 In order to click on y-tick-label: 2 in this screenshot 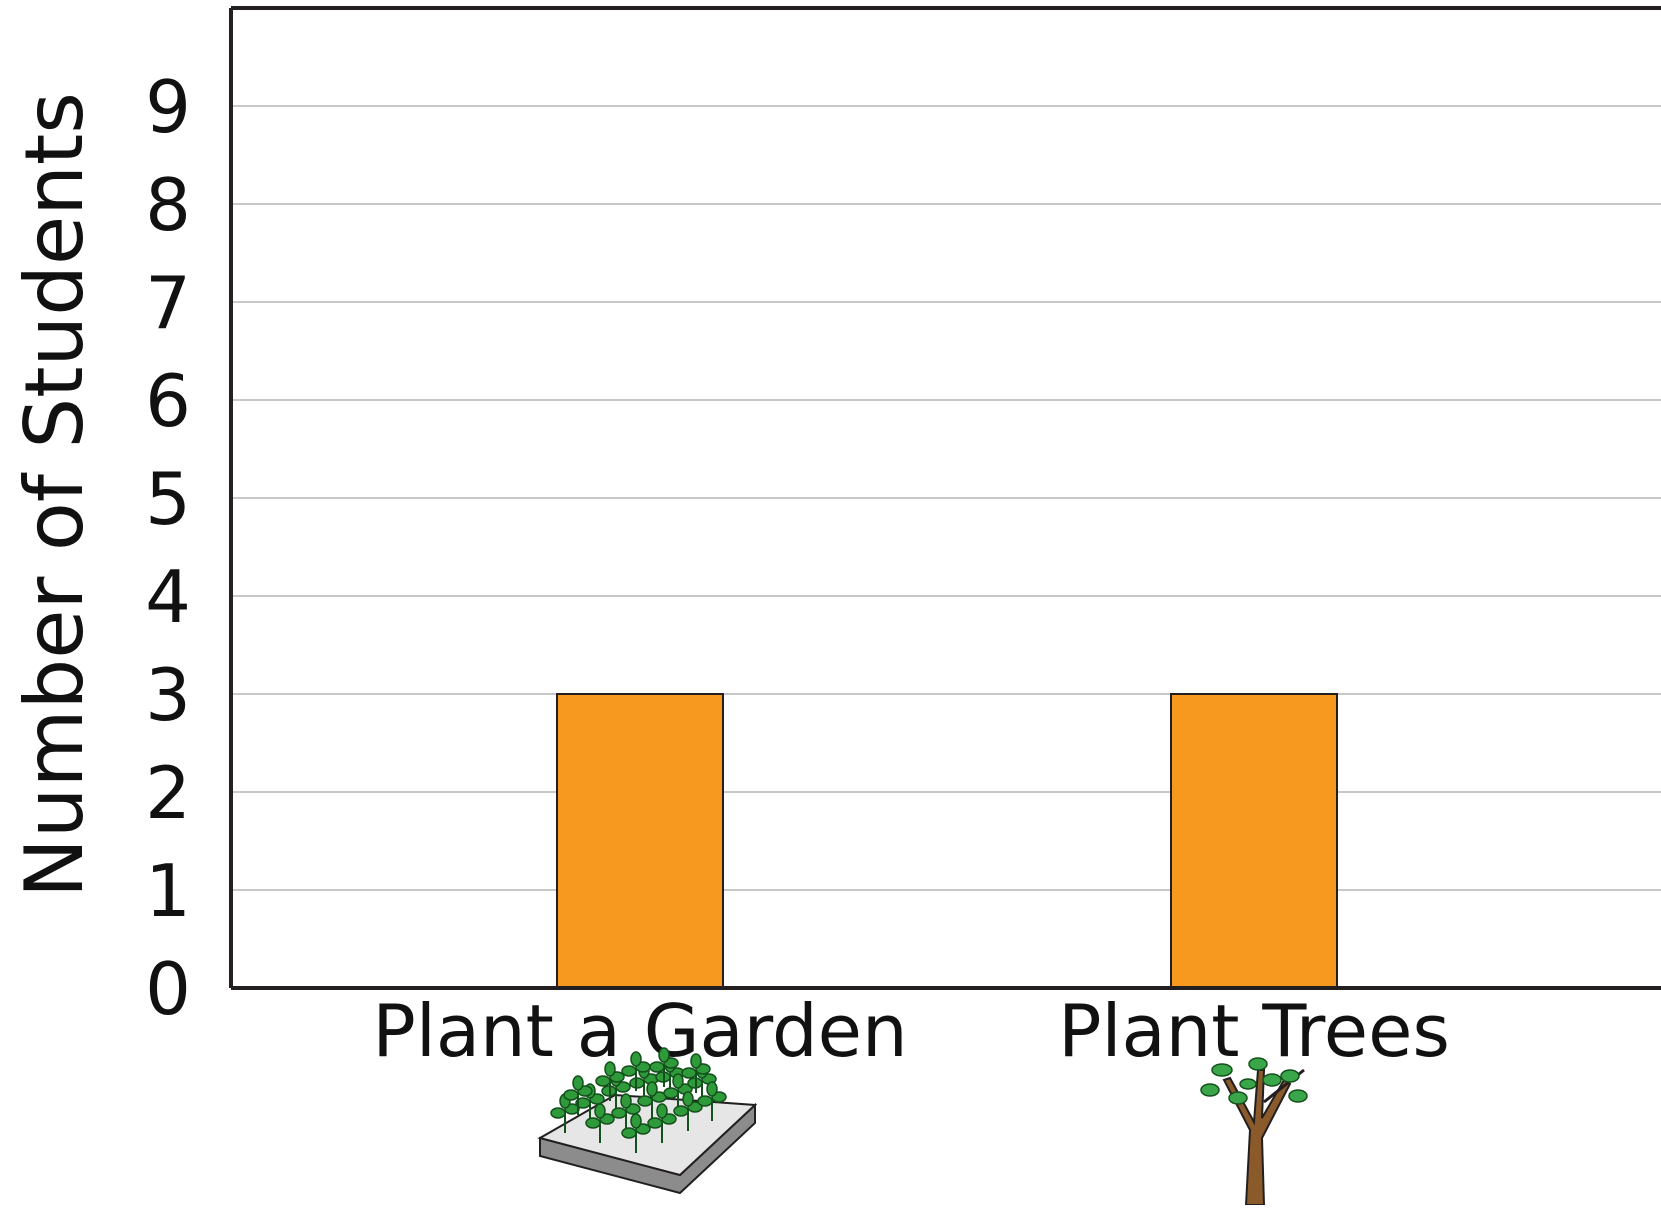, I will do `click(168, 793)`.